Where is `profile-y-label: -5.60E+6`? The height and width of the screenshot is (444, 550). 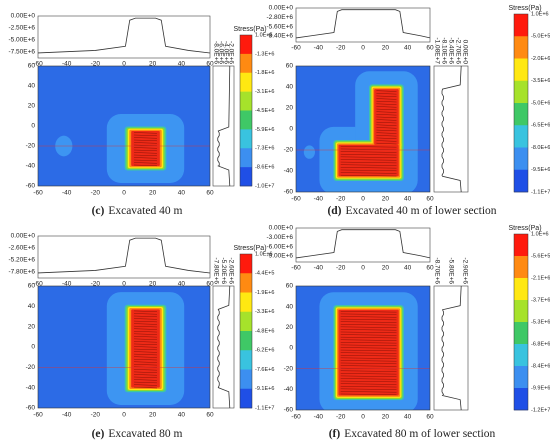
profile-y-label: -5.60E+6 is located at coordinates (279, 26).